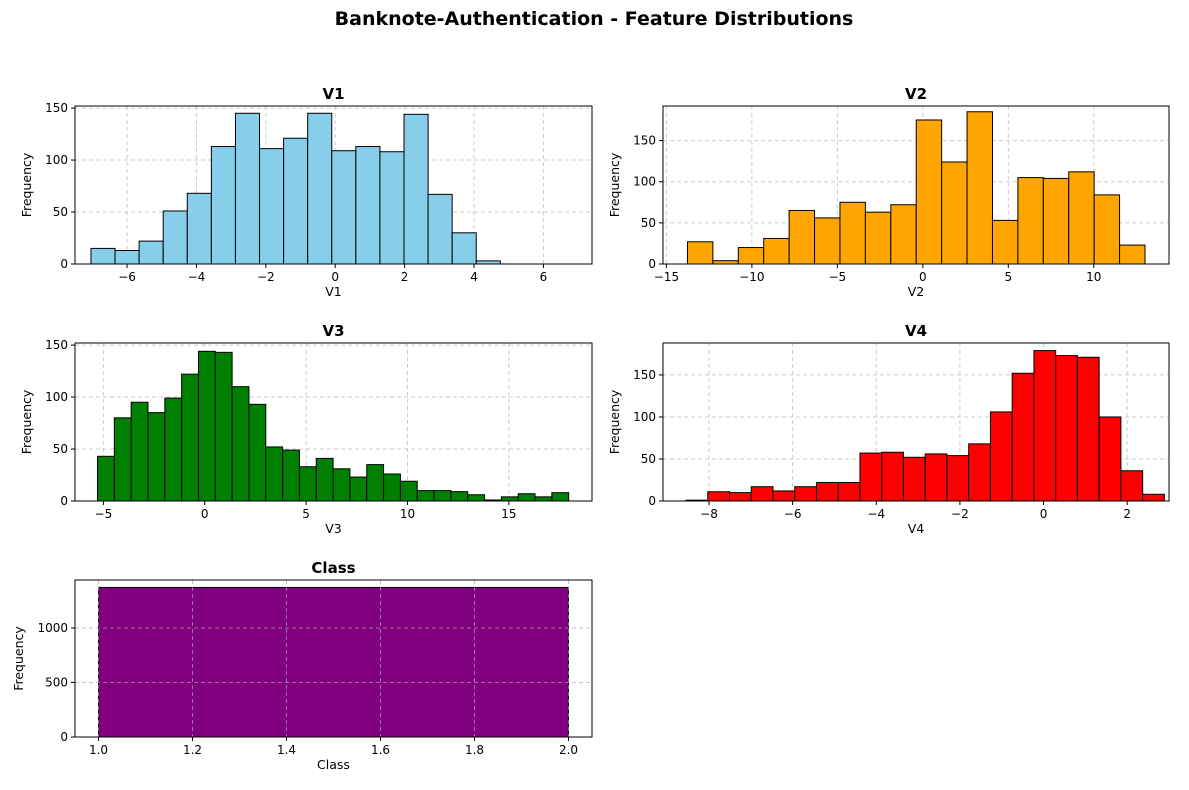 The width and height of the screenshot is (1189, 790). Describe the element at coordinates (916, 291) in the screenshot. I see `x-axis-label: V2` at that location.